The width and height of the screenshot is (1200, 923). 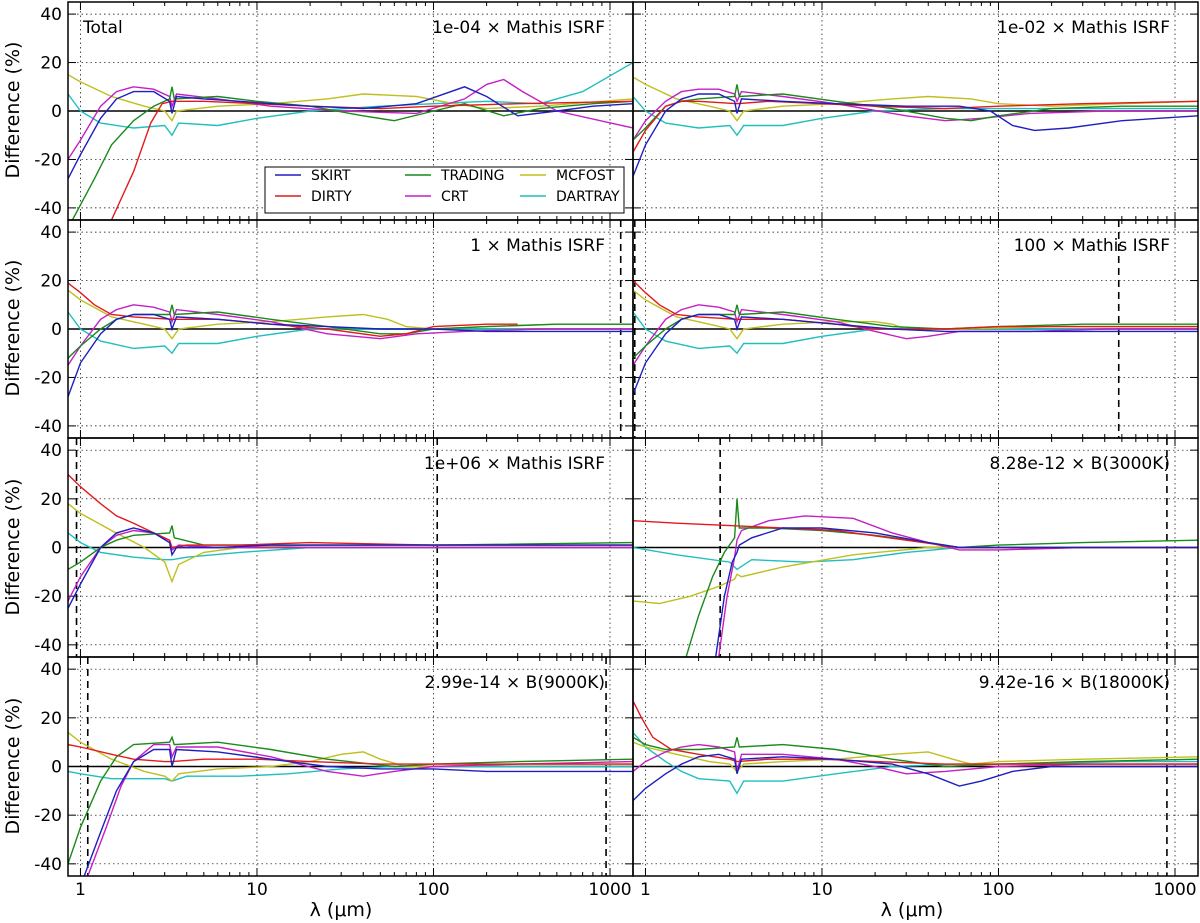 I want to click on panel-title: 1e-04 × Mathis ISRF, so click(x=518, y=28).